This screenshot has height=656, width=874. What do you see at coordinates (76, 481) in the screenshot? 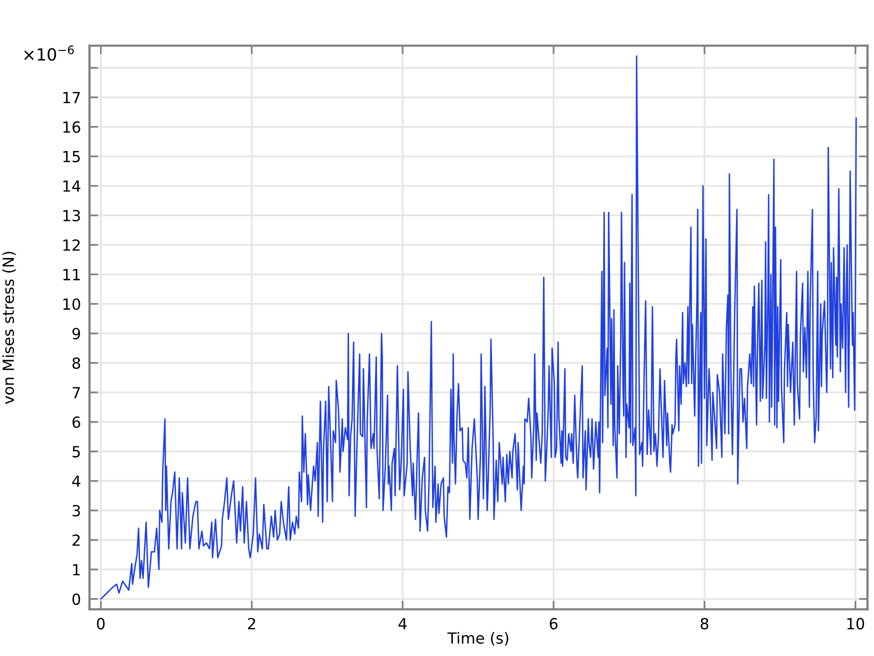
I see `y-tick-label: 4` at bounding box center [76, 481].